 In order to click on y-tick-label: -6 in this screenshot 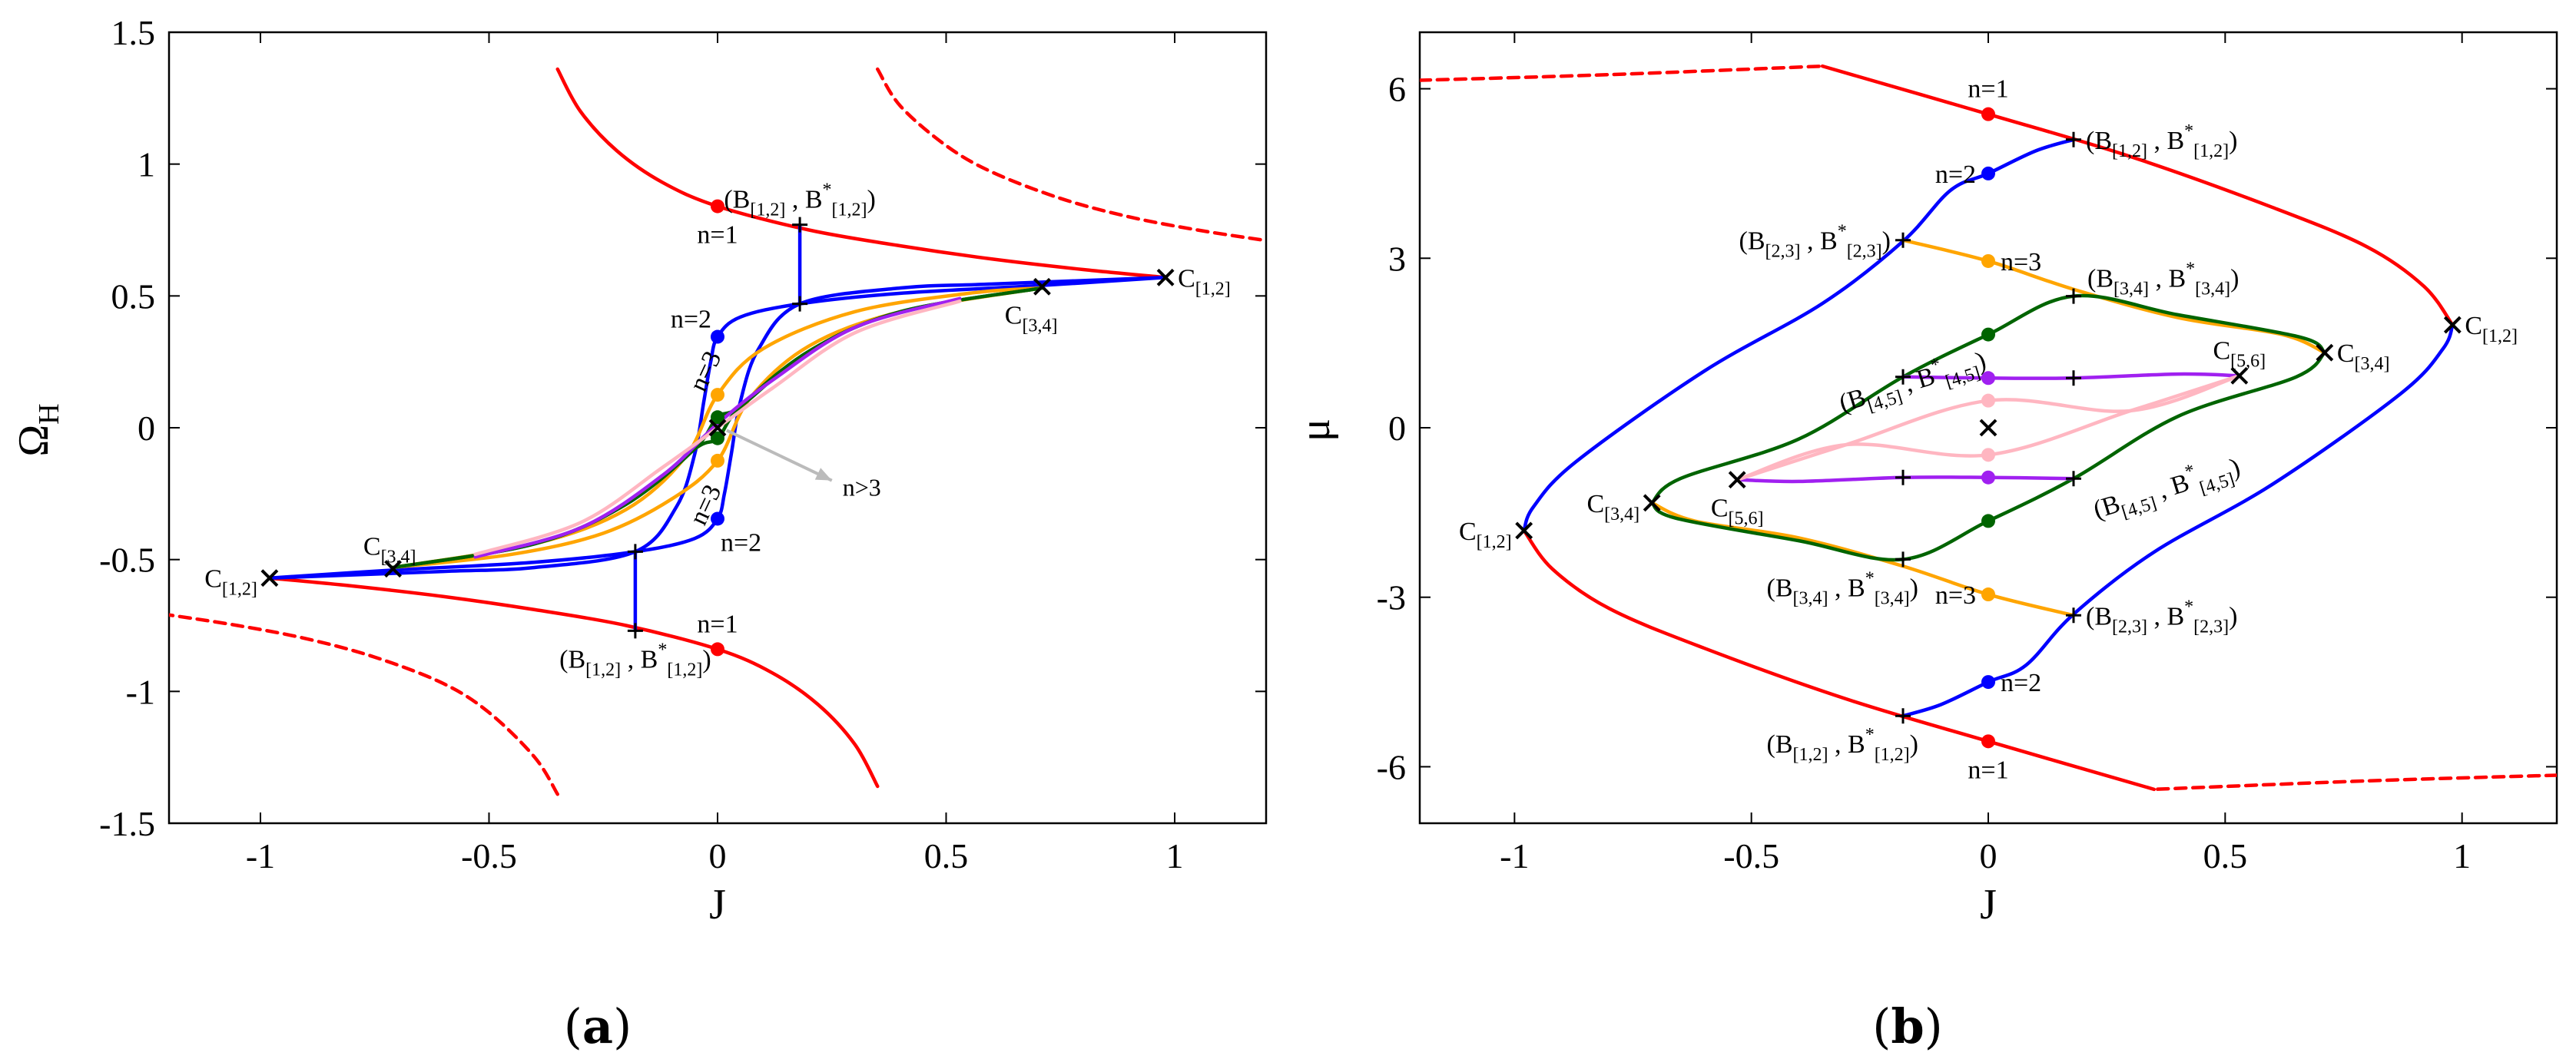, I will do `click(1391, 766)`.